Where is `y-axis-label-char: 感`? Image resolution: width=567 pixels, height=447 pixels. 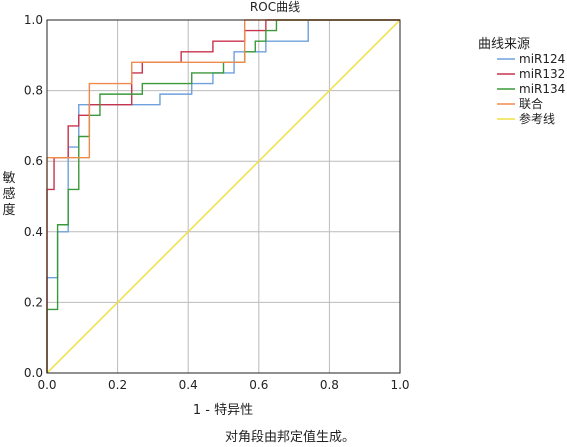
y-axis-label-char: 感 is located at coordinates (8, 194).